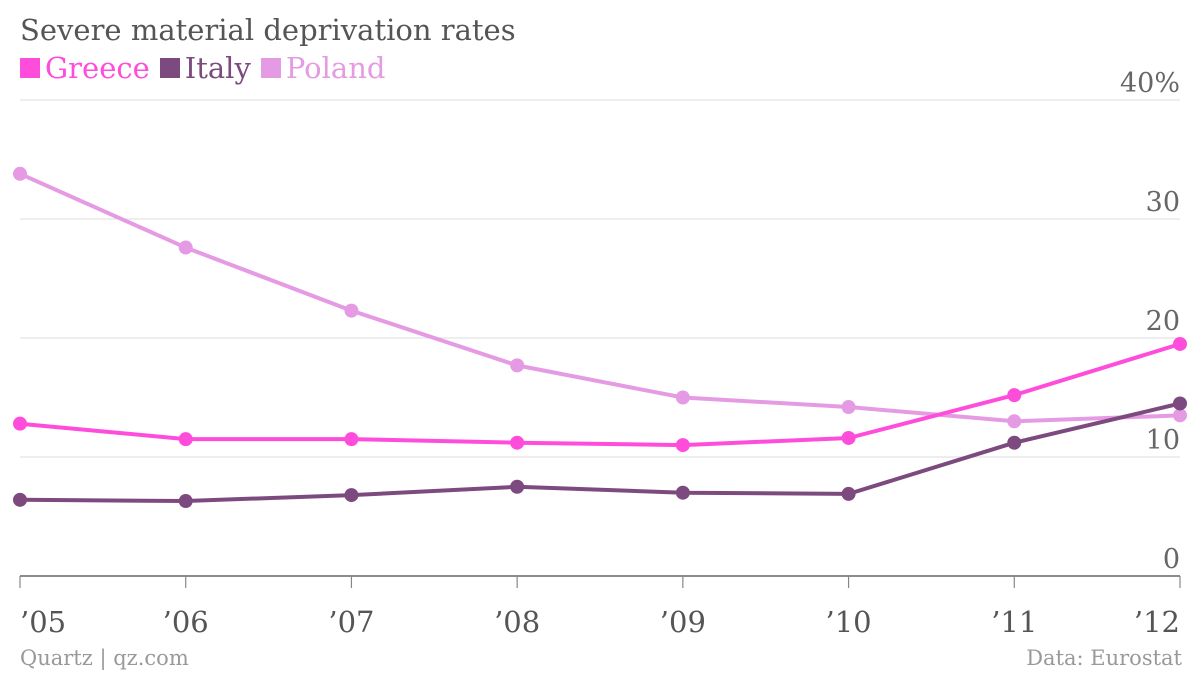 Image resolution: width=1200 pixels, height=676 pixels. What do you see at coordinates (104, 658) in the screenshot?
I see `footer-source-left: Quartz | qz.com` at bounding box center [104, 658].